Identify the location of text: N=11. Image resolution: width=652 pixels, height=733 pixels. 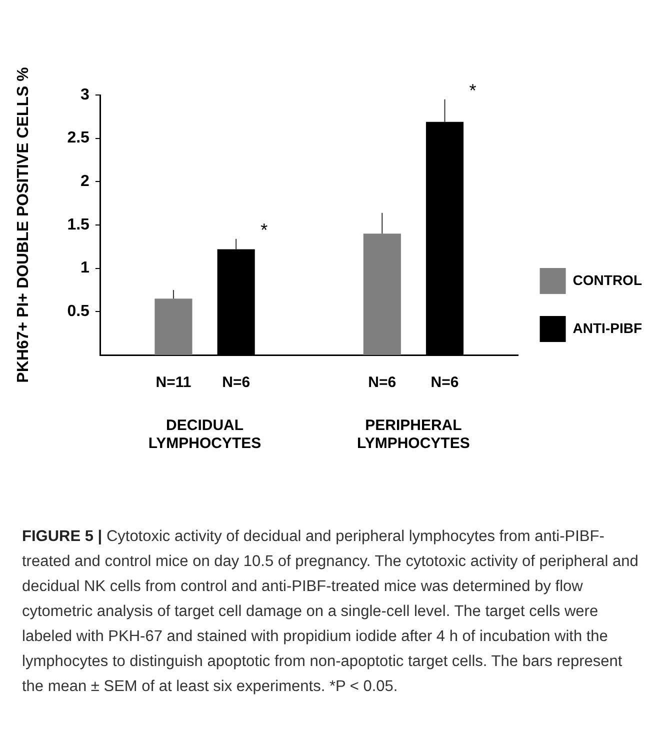
(174, 383).